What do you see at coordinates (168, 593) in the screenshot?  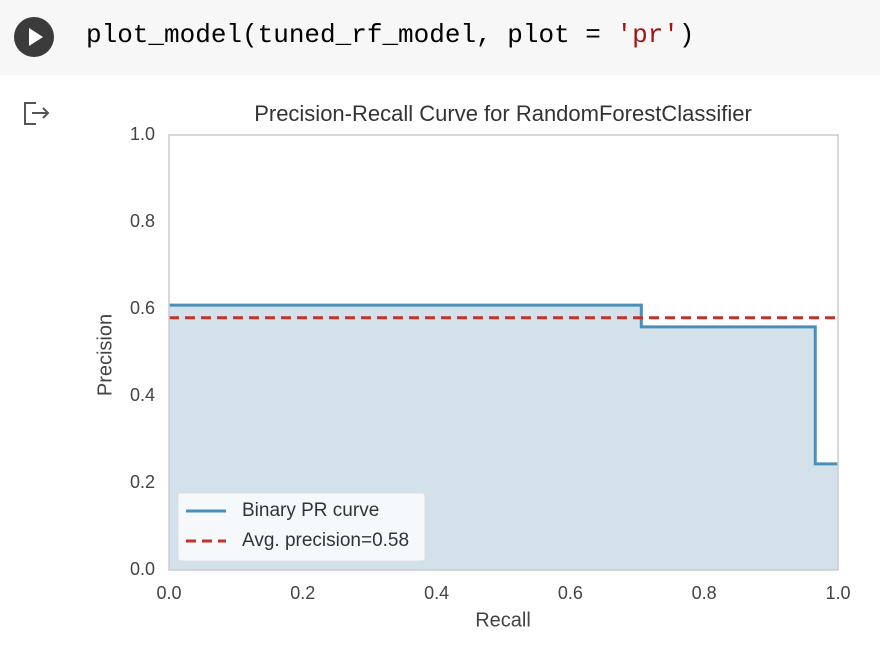 I see `x-tick-label: 0.0` at bounding box center [168, 593].